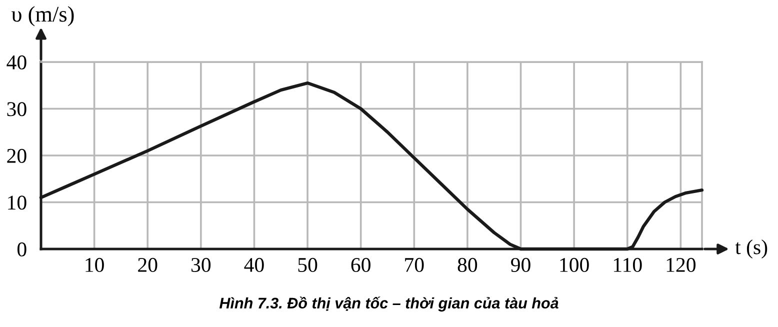 This screenshot has height=327, width=778. I want to click on x-tick-label: 10, so click(95, 265).